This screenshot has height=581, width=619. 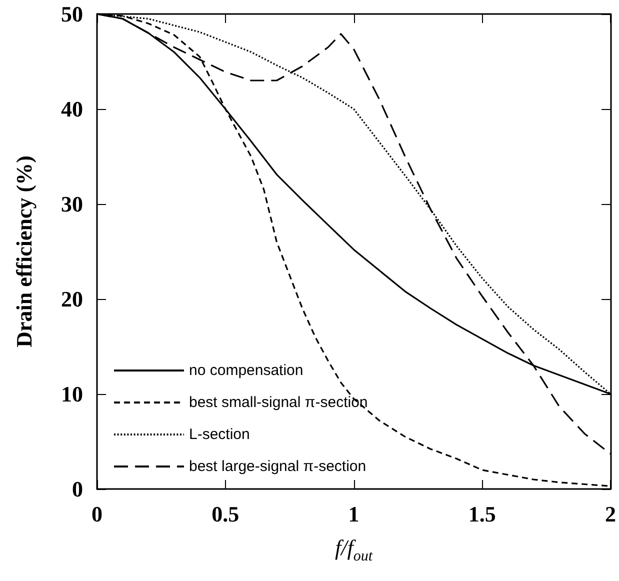 I want to click on legend-label: best large-signal π-section, so click(x=277, y=466).